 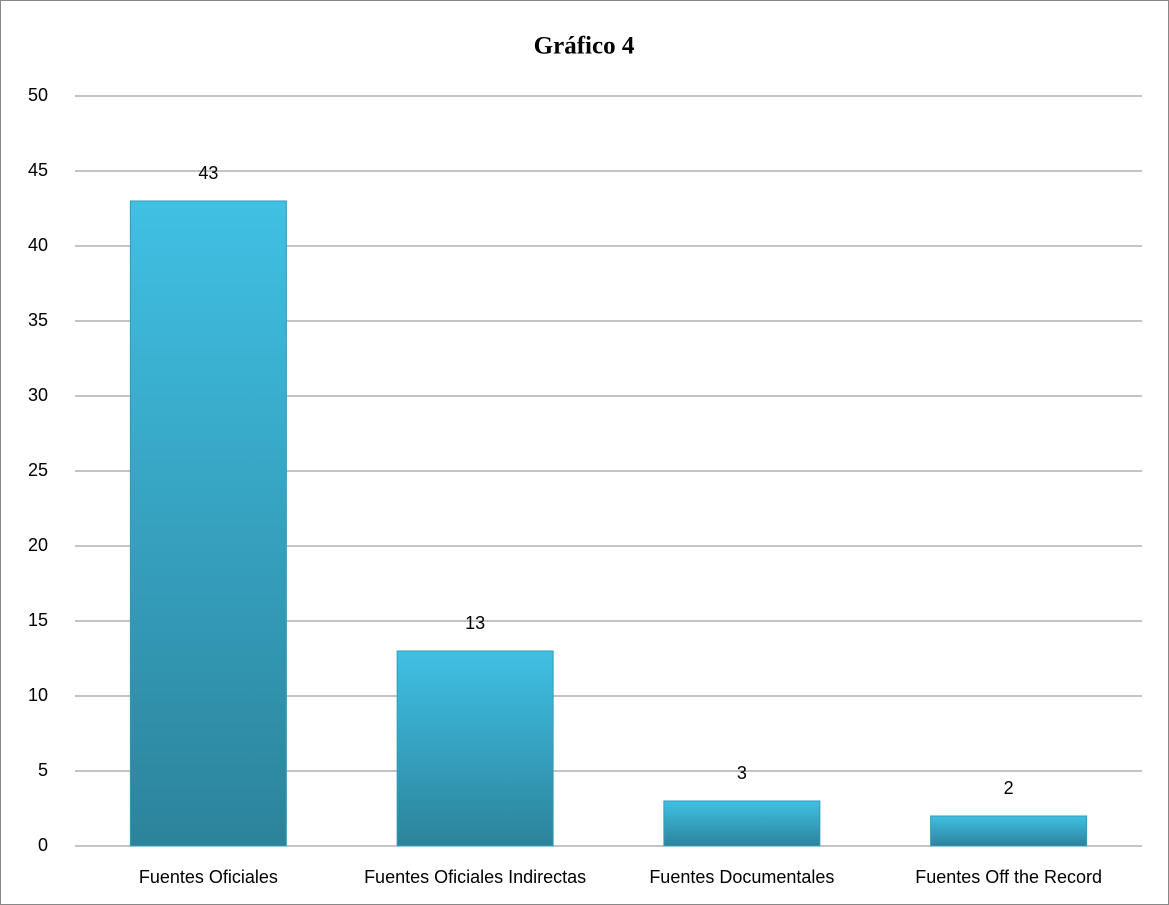 What do you see at coordinates (741, 877) in the screenshot?
I see `x-tick-label: Fuentes Documentales` at bounding box center [741, 877].